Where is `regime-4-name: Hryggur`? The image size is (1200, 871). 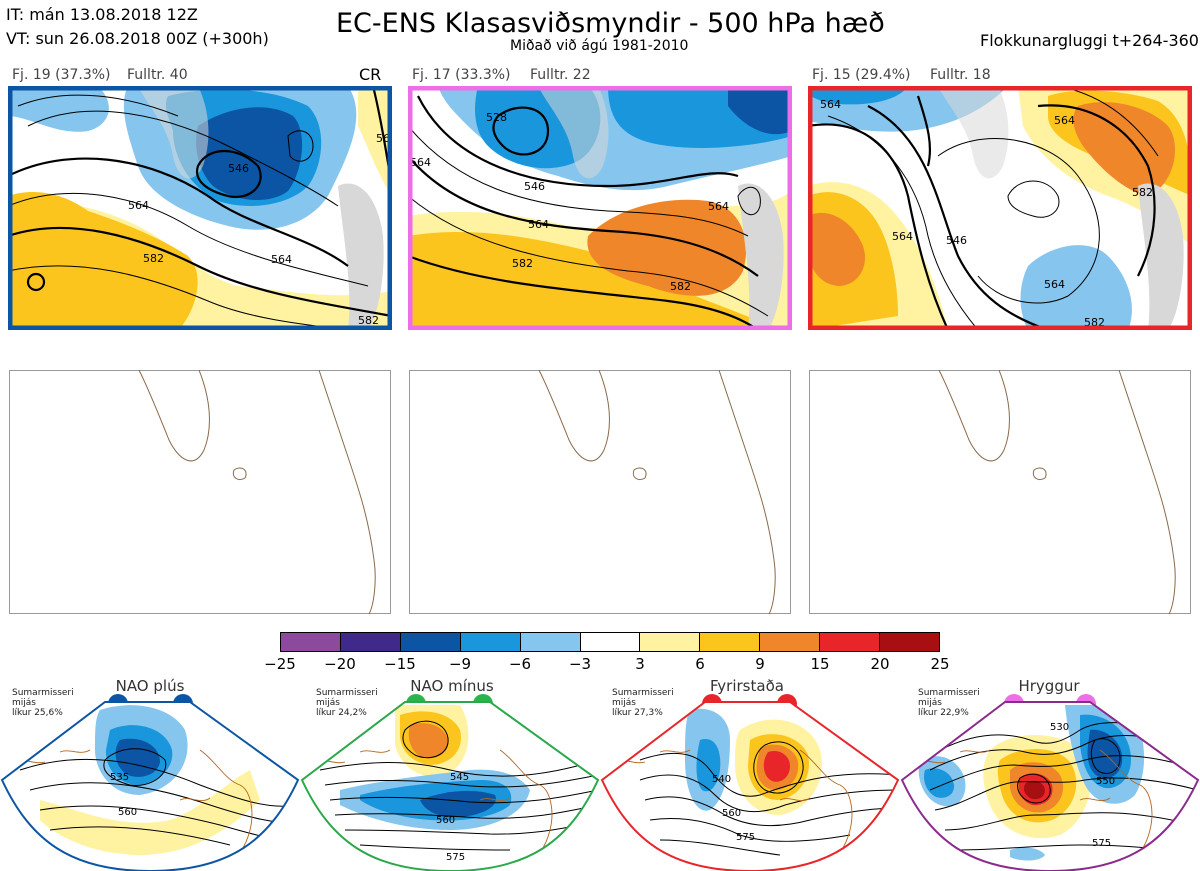 regime-4-name: Hryggur is located at coordinates (1049, 686).